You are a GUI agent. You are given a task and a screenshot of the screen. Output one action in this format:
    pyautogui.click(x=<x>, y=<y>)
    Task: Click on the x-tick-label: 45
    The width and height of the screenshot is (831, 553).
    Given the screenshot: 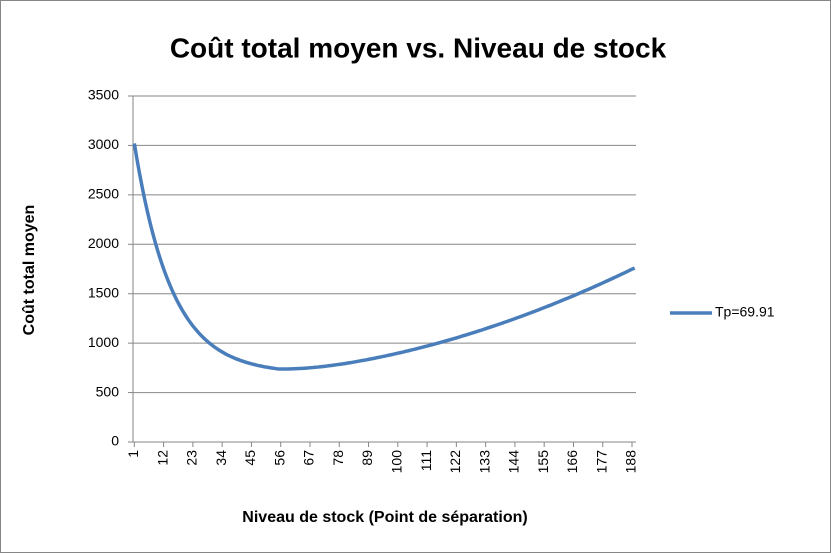 What is the action you would take?
    pyautogui.click(x=250, y=458)
    